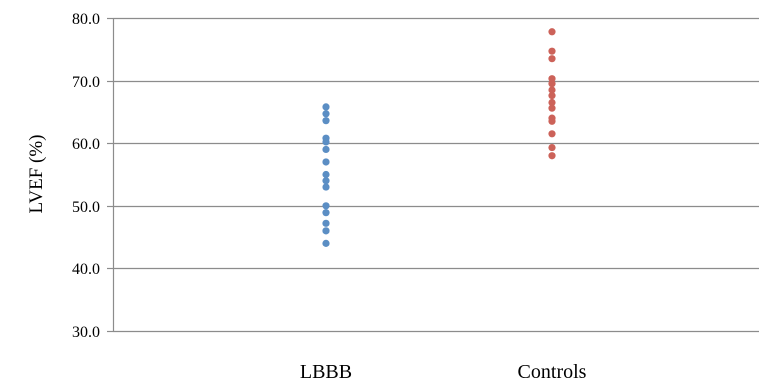  What do you see at coordinates (326, 372) in the screenshot?
I see `x-category-label: LBBB` at bounding box center [326, 372].